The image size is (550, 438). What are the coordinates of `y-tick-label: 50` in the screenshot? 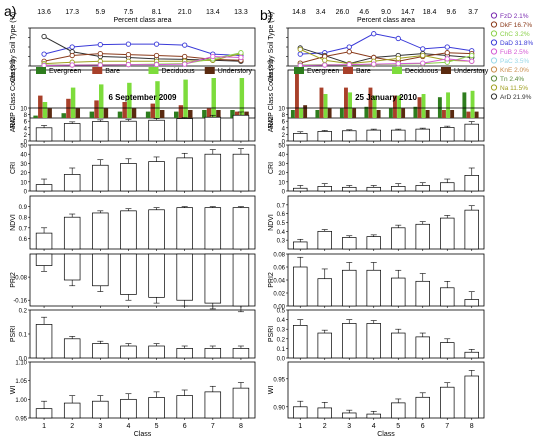 It's located at (23, 147).